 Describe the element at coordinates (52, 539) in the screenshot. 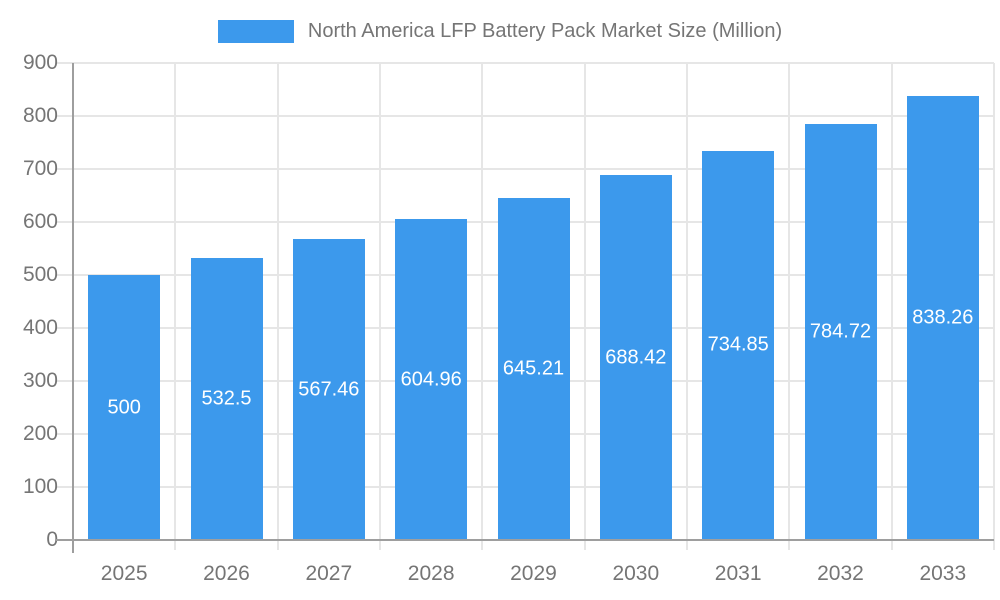

I see `y-axis-tick-label: 0` at that location.